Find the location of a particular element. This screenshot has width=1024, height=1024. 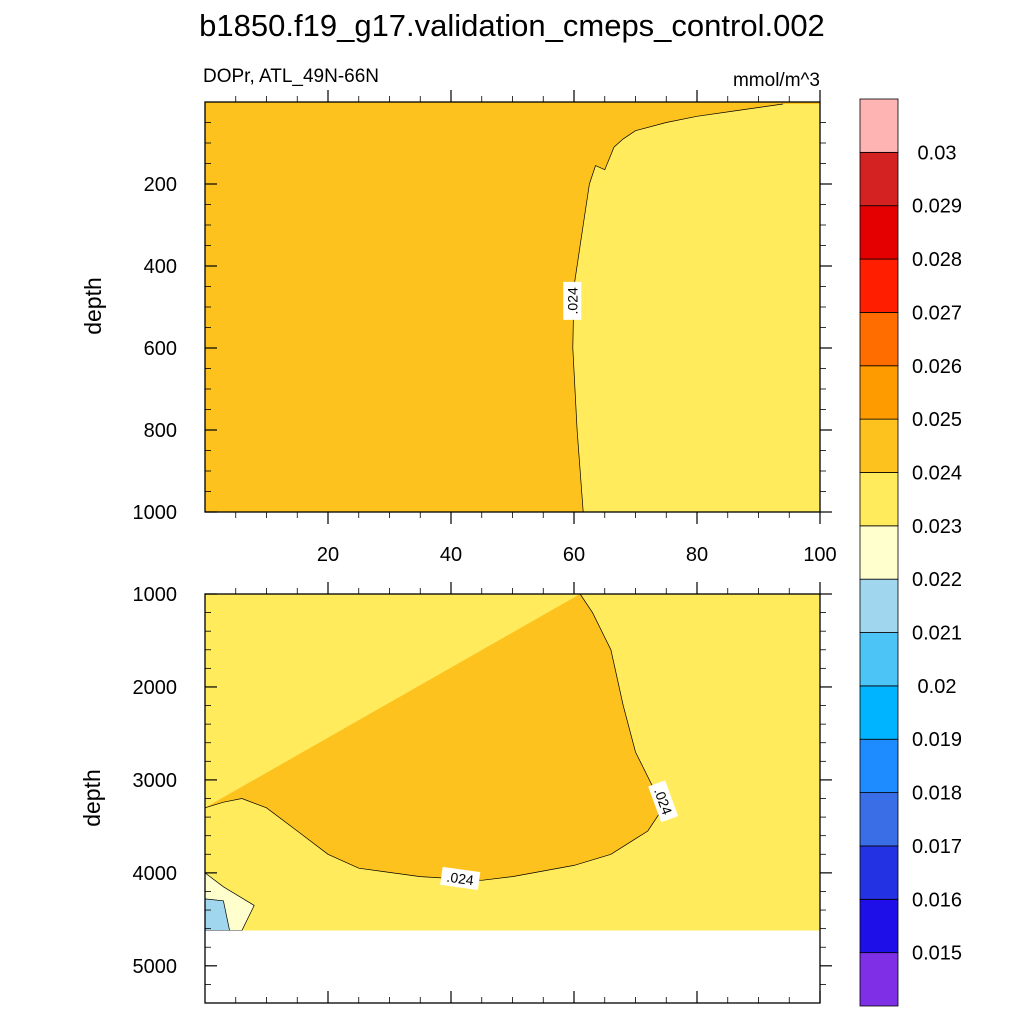

contour-label-upper: .024 is located at coordinates (572, 300).